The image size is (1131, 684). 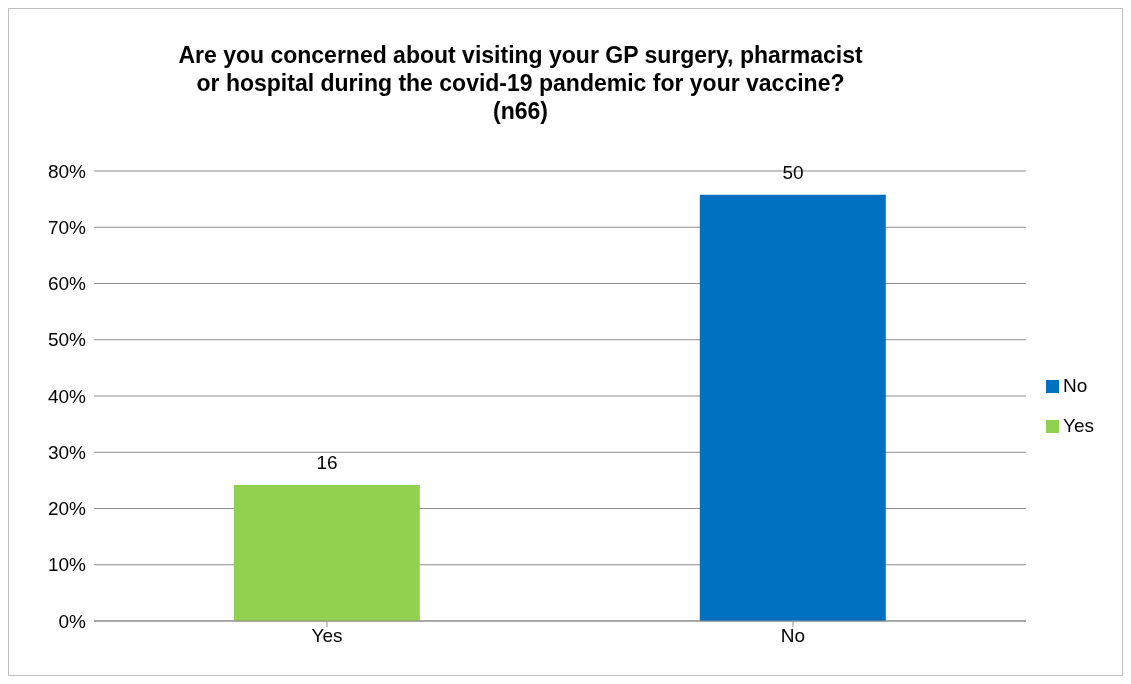 What do you see at coordinates (67, 227) in the screenshot?
I see `y-tick-label: 70%` at bounding box center [67, 227].